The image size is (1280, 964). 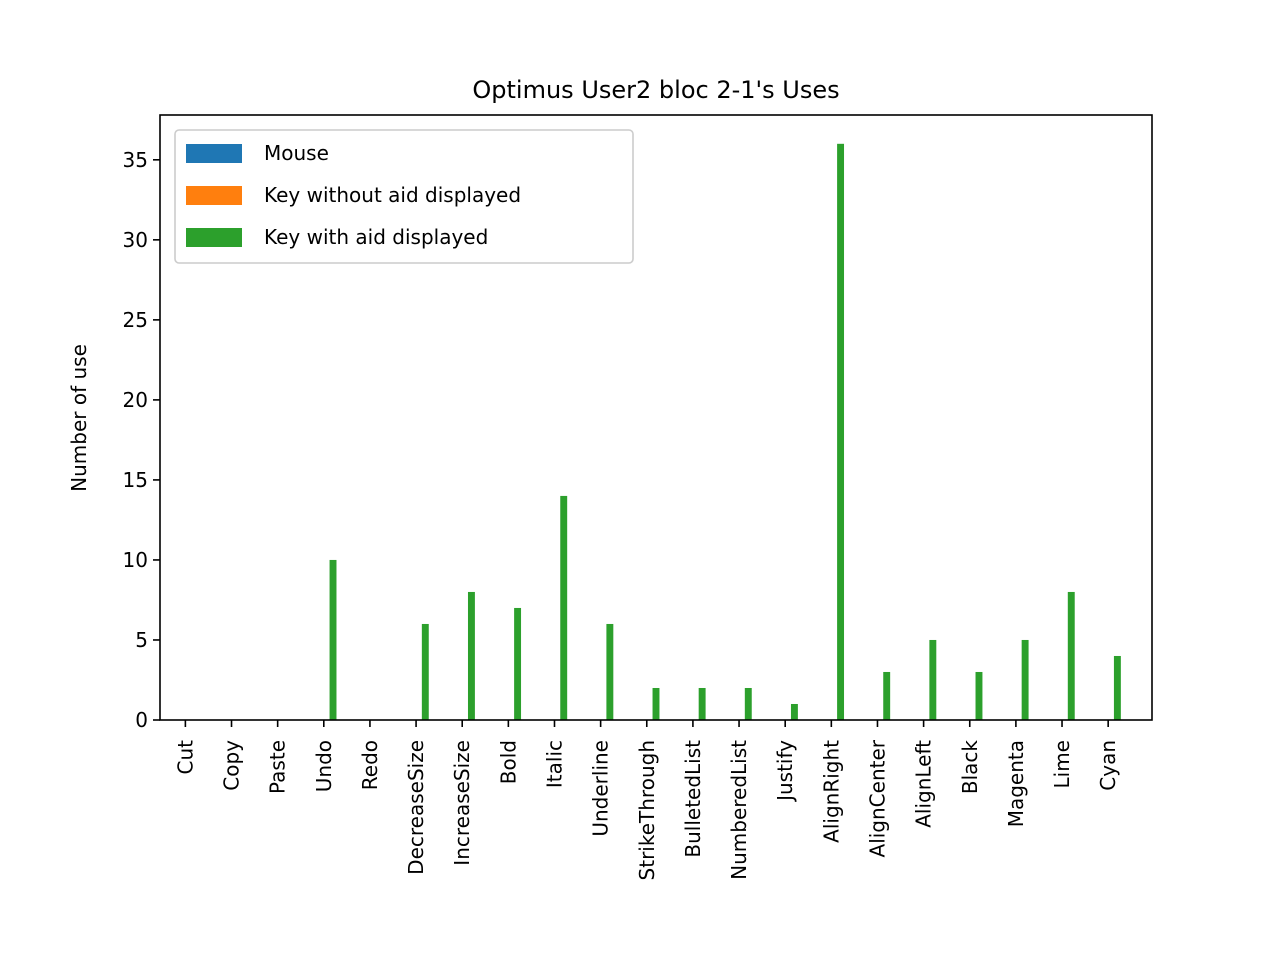 What do you see at coordinates (296, 153) in the screenshot?
I see `legend-label: Mouse` at bounding box center [296, 153].